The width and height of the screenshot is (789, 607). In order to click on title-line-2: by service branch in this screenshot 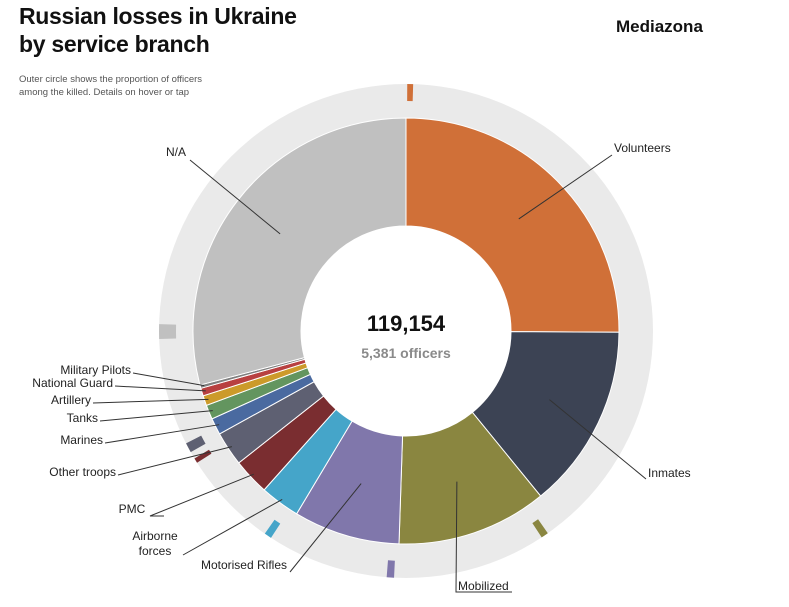, I will do `click(114, 44)`.